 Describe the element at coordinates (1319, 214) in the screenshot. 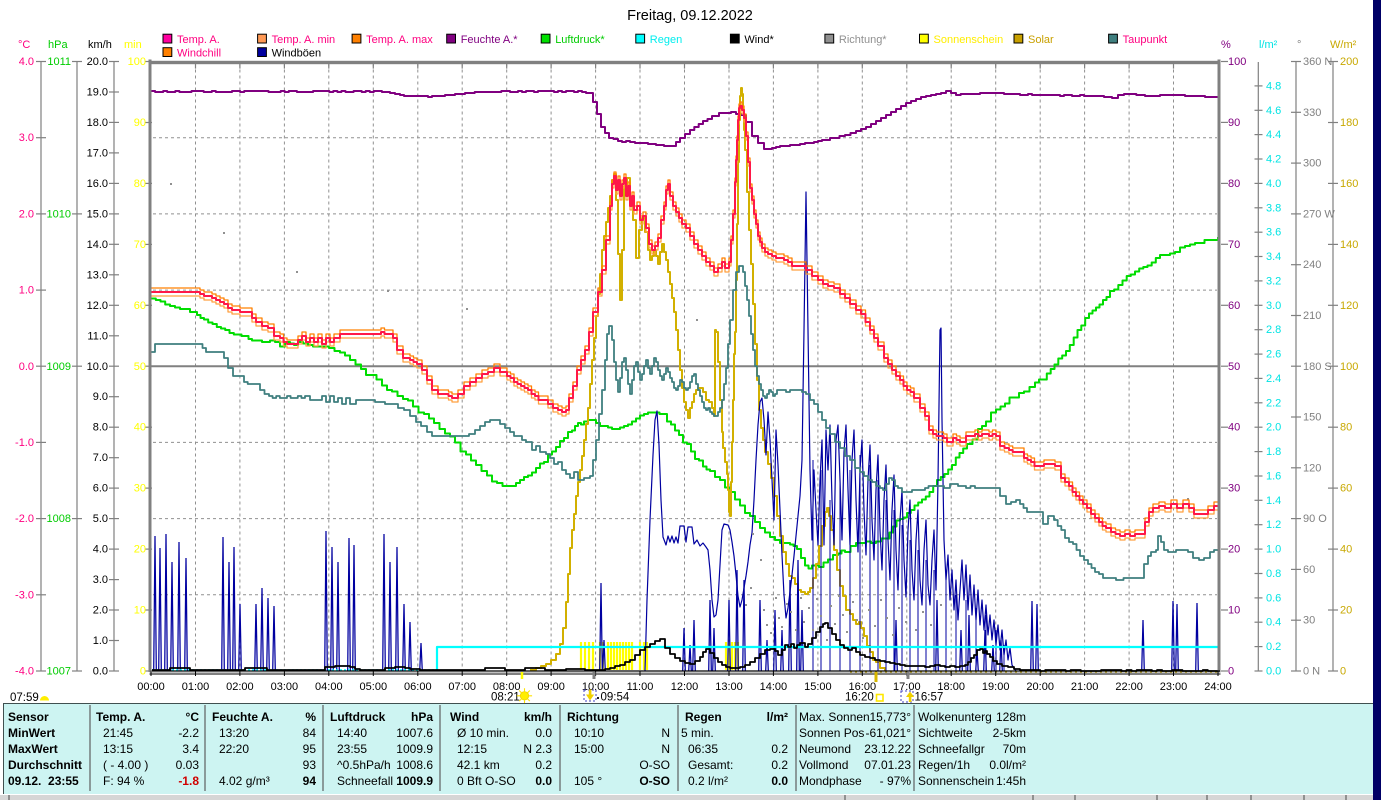

I see `svg-text: 270 W` at that location.